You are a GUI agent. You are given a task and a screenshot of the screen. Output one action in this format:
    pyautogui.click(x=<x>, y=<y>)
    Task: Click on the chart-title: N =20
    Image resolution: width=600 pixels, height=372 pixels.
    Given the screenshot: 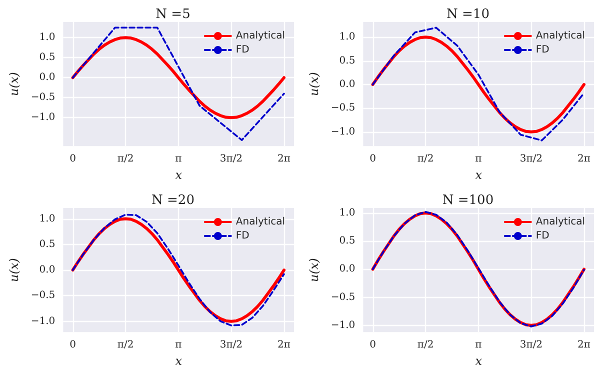 What is the action you would take?
    pyautogui.click(x=173, y=200)
    